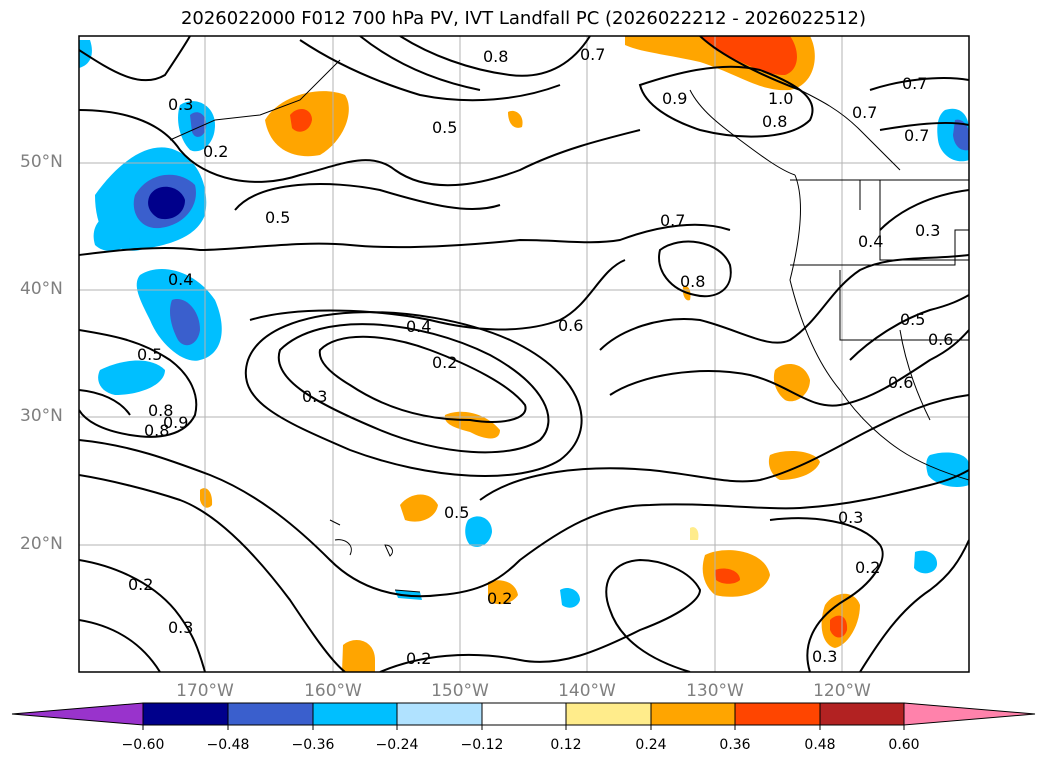 Image resolution: width=1047 pixels, height=765 pixels. Describe the element at coordinates (41, 289) in the screenshot. I see `lat-label: 40°N` at that location.